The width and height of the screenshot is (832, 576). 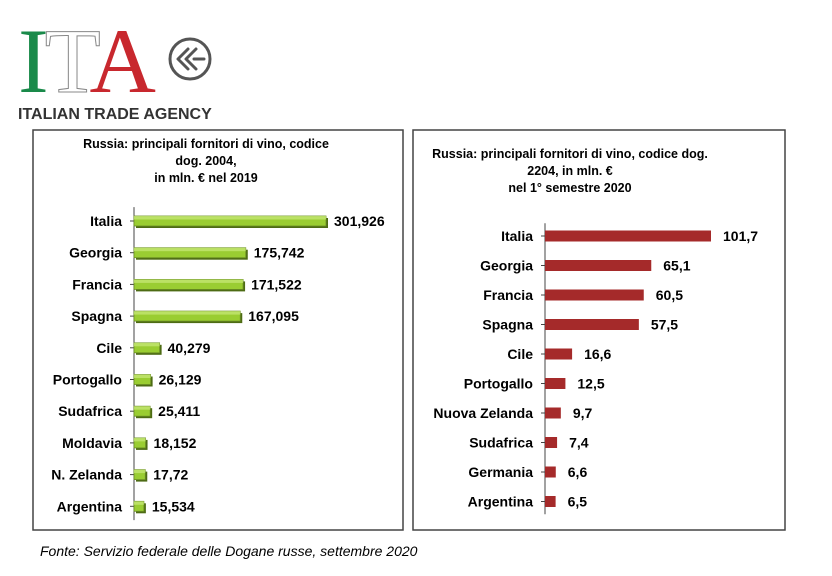 What do you see at coordinates (500, 472) in the screenshot?
I see `category-label: Germania` at bounding box center [500, 472].